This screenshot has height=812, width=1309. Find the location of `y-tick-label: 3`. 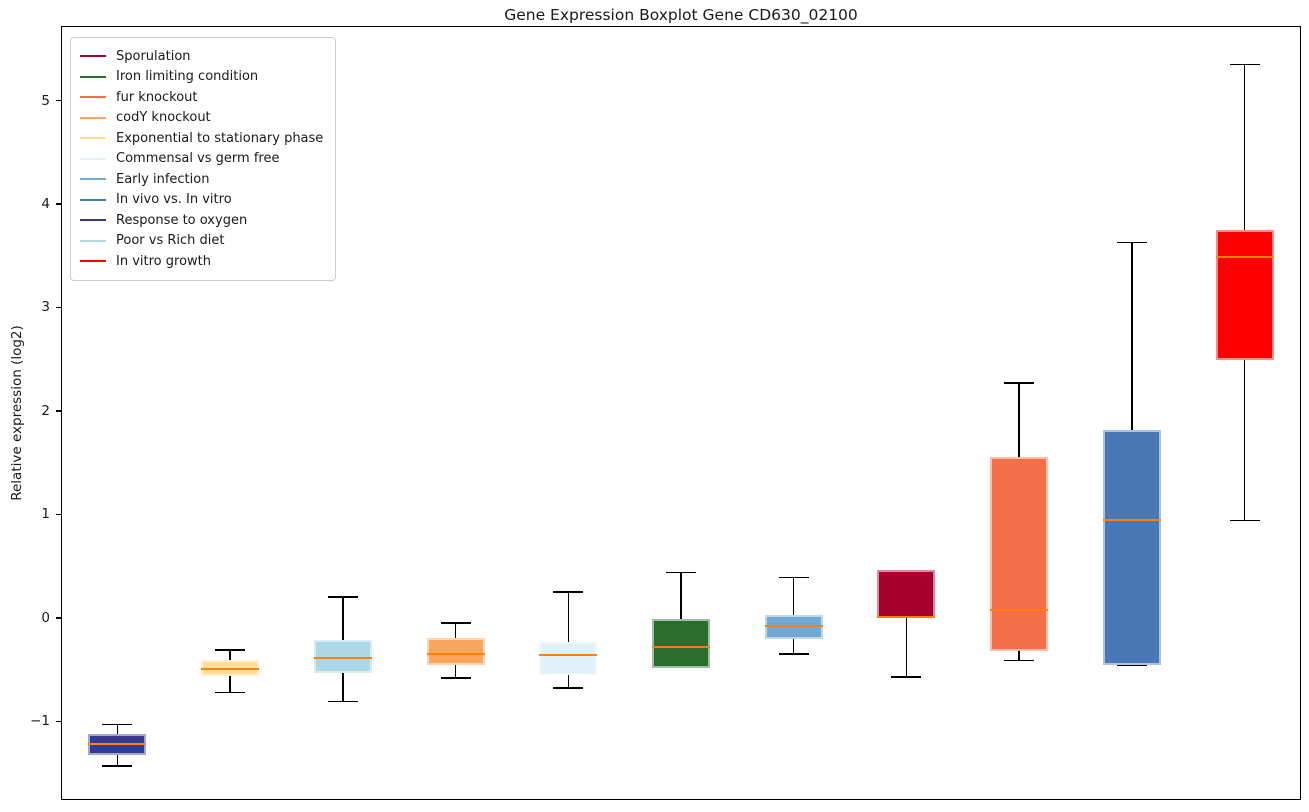

y-tick-label: 3 is located at coordinates (45, 307).